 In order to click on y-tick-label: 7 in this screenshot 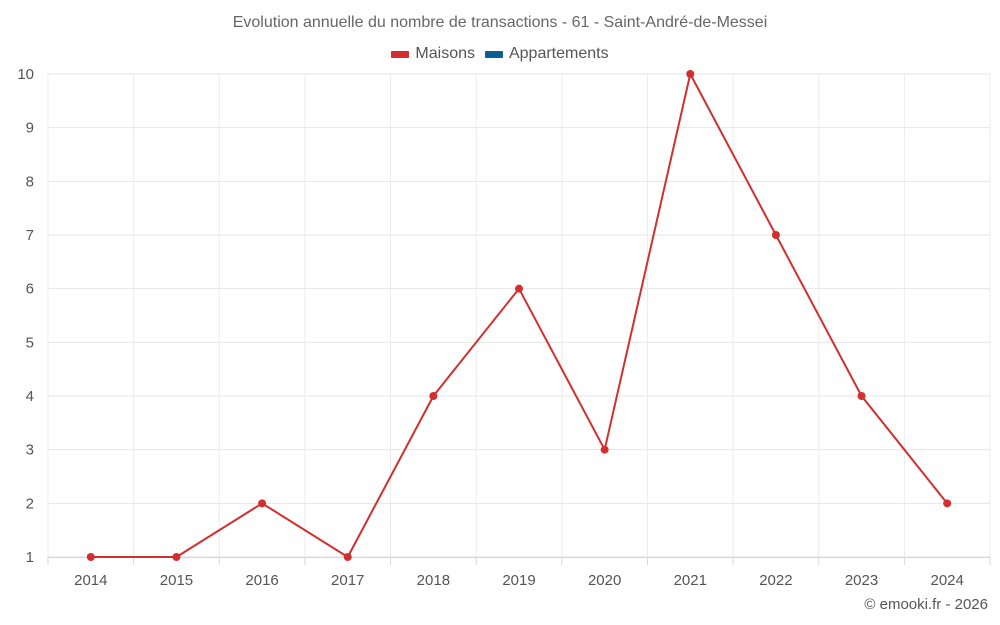, I will do `click(30, 235)`.